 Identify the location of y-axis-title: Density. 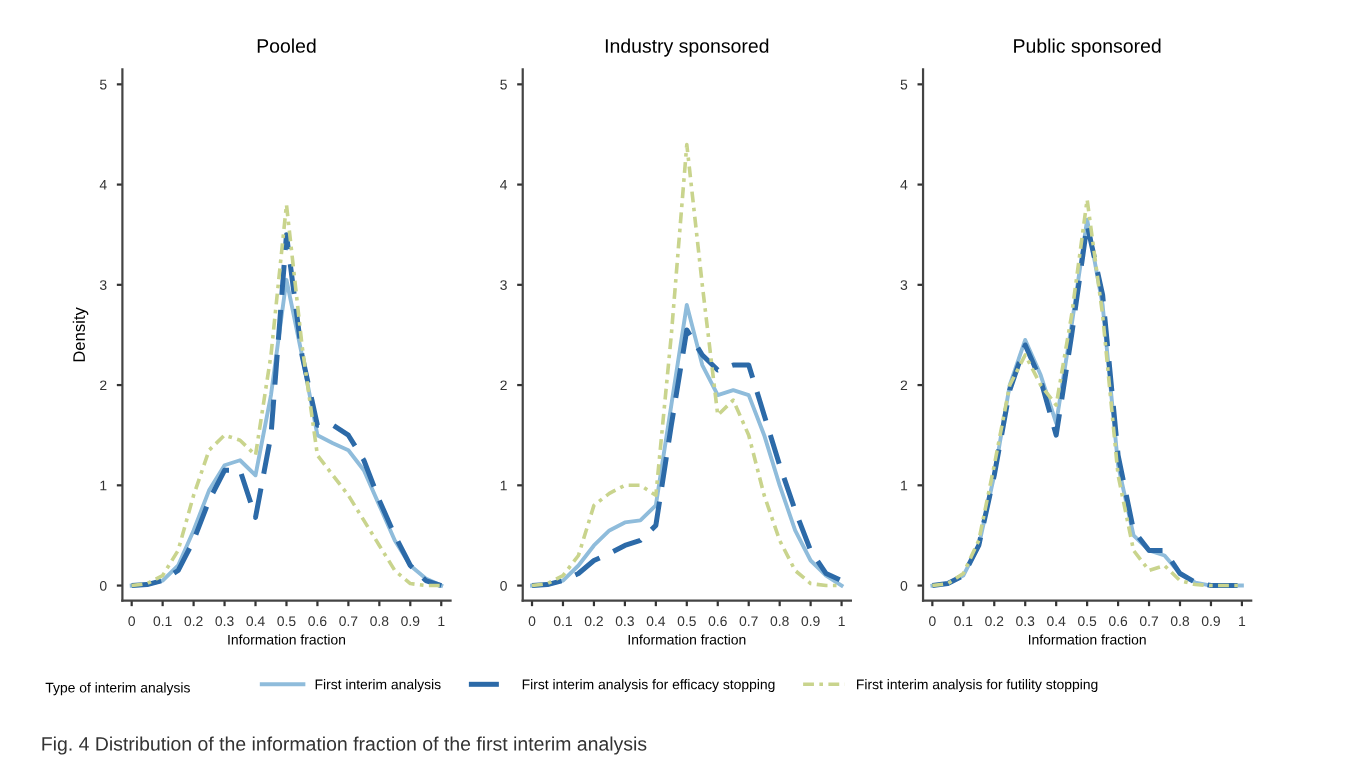
(80, 334).